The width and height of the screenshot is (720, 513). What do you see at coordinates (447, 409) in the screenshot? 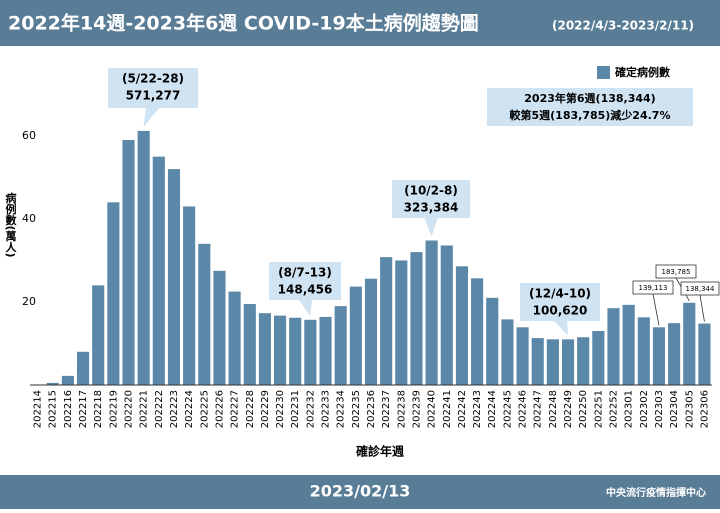
I see `x-tick-label: 202241` at bounding box center [447, 409].